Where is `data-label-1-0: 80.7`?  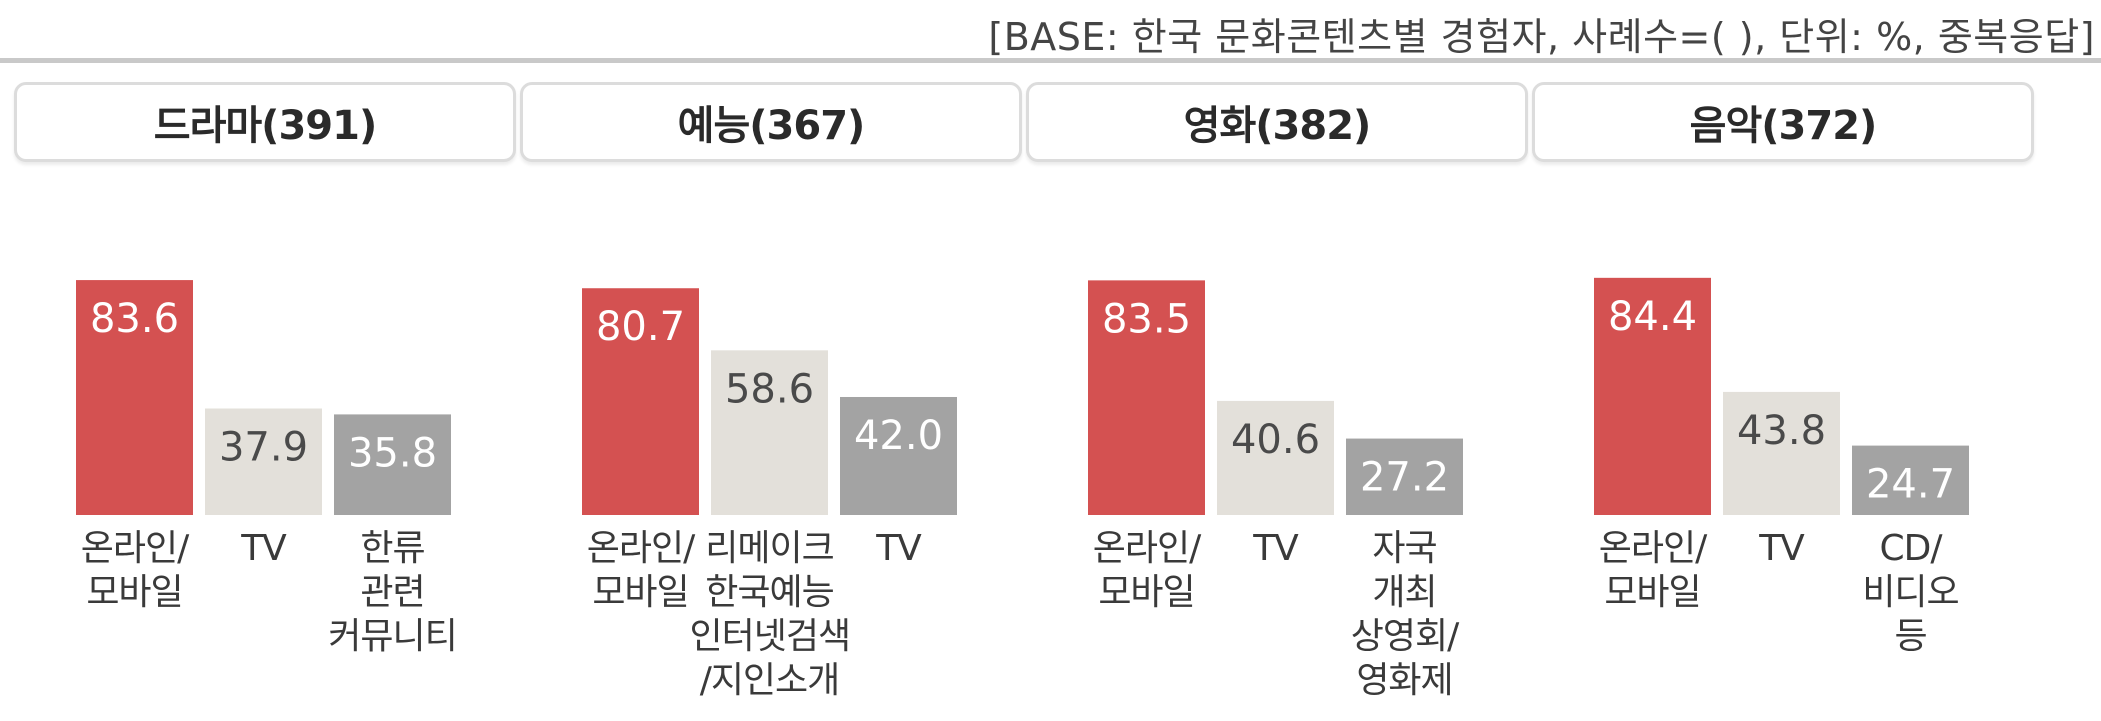 data-label-1-0: 80.7 is located at coordinates (640, 327).